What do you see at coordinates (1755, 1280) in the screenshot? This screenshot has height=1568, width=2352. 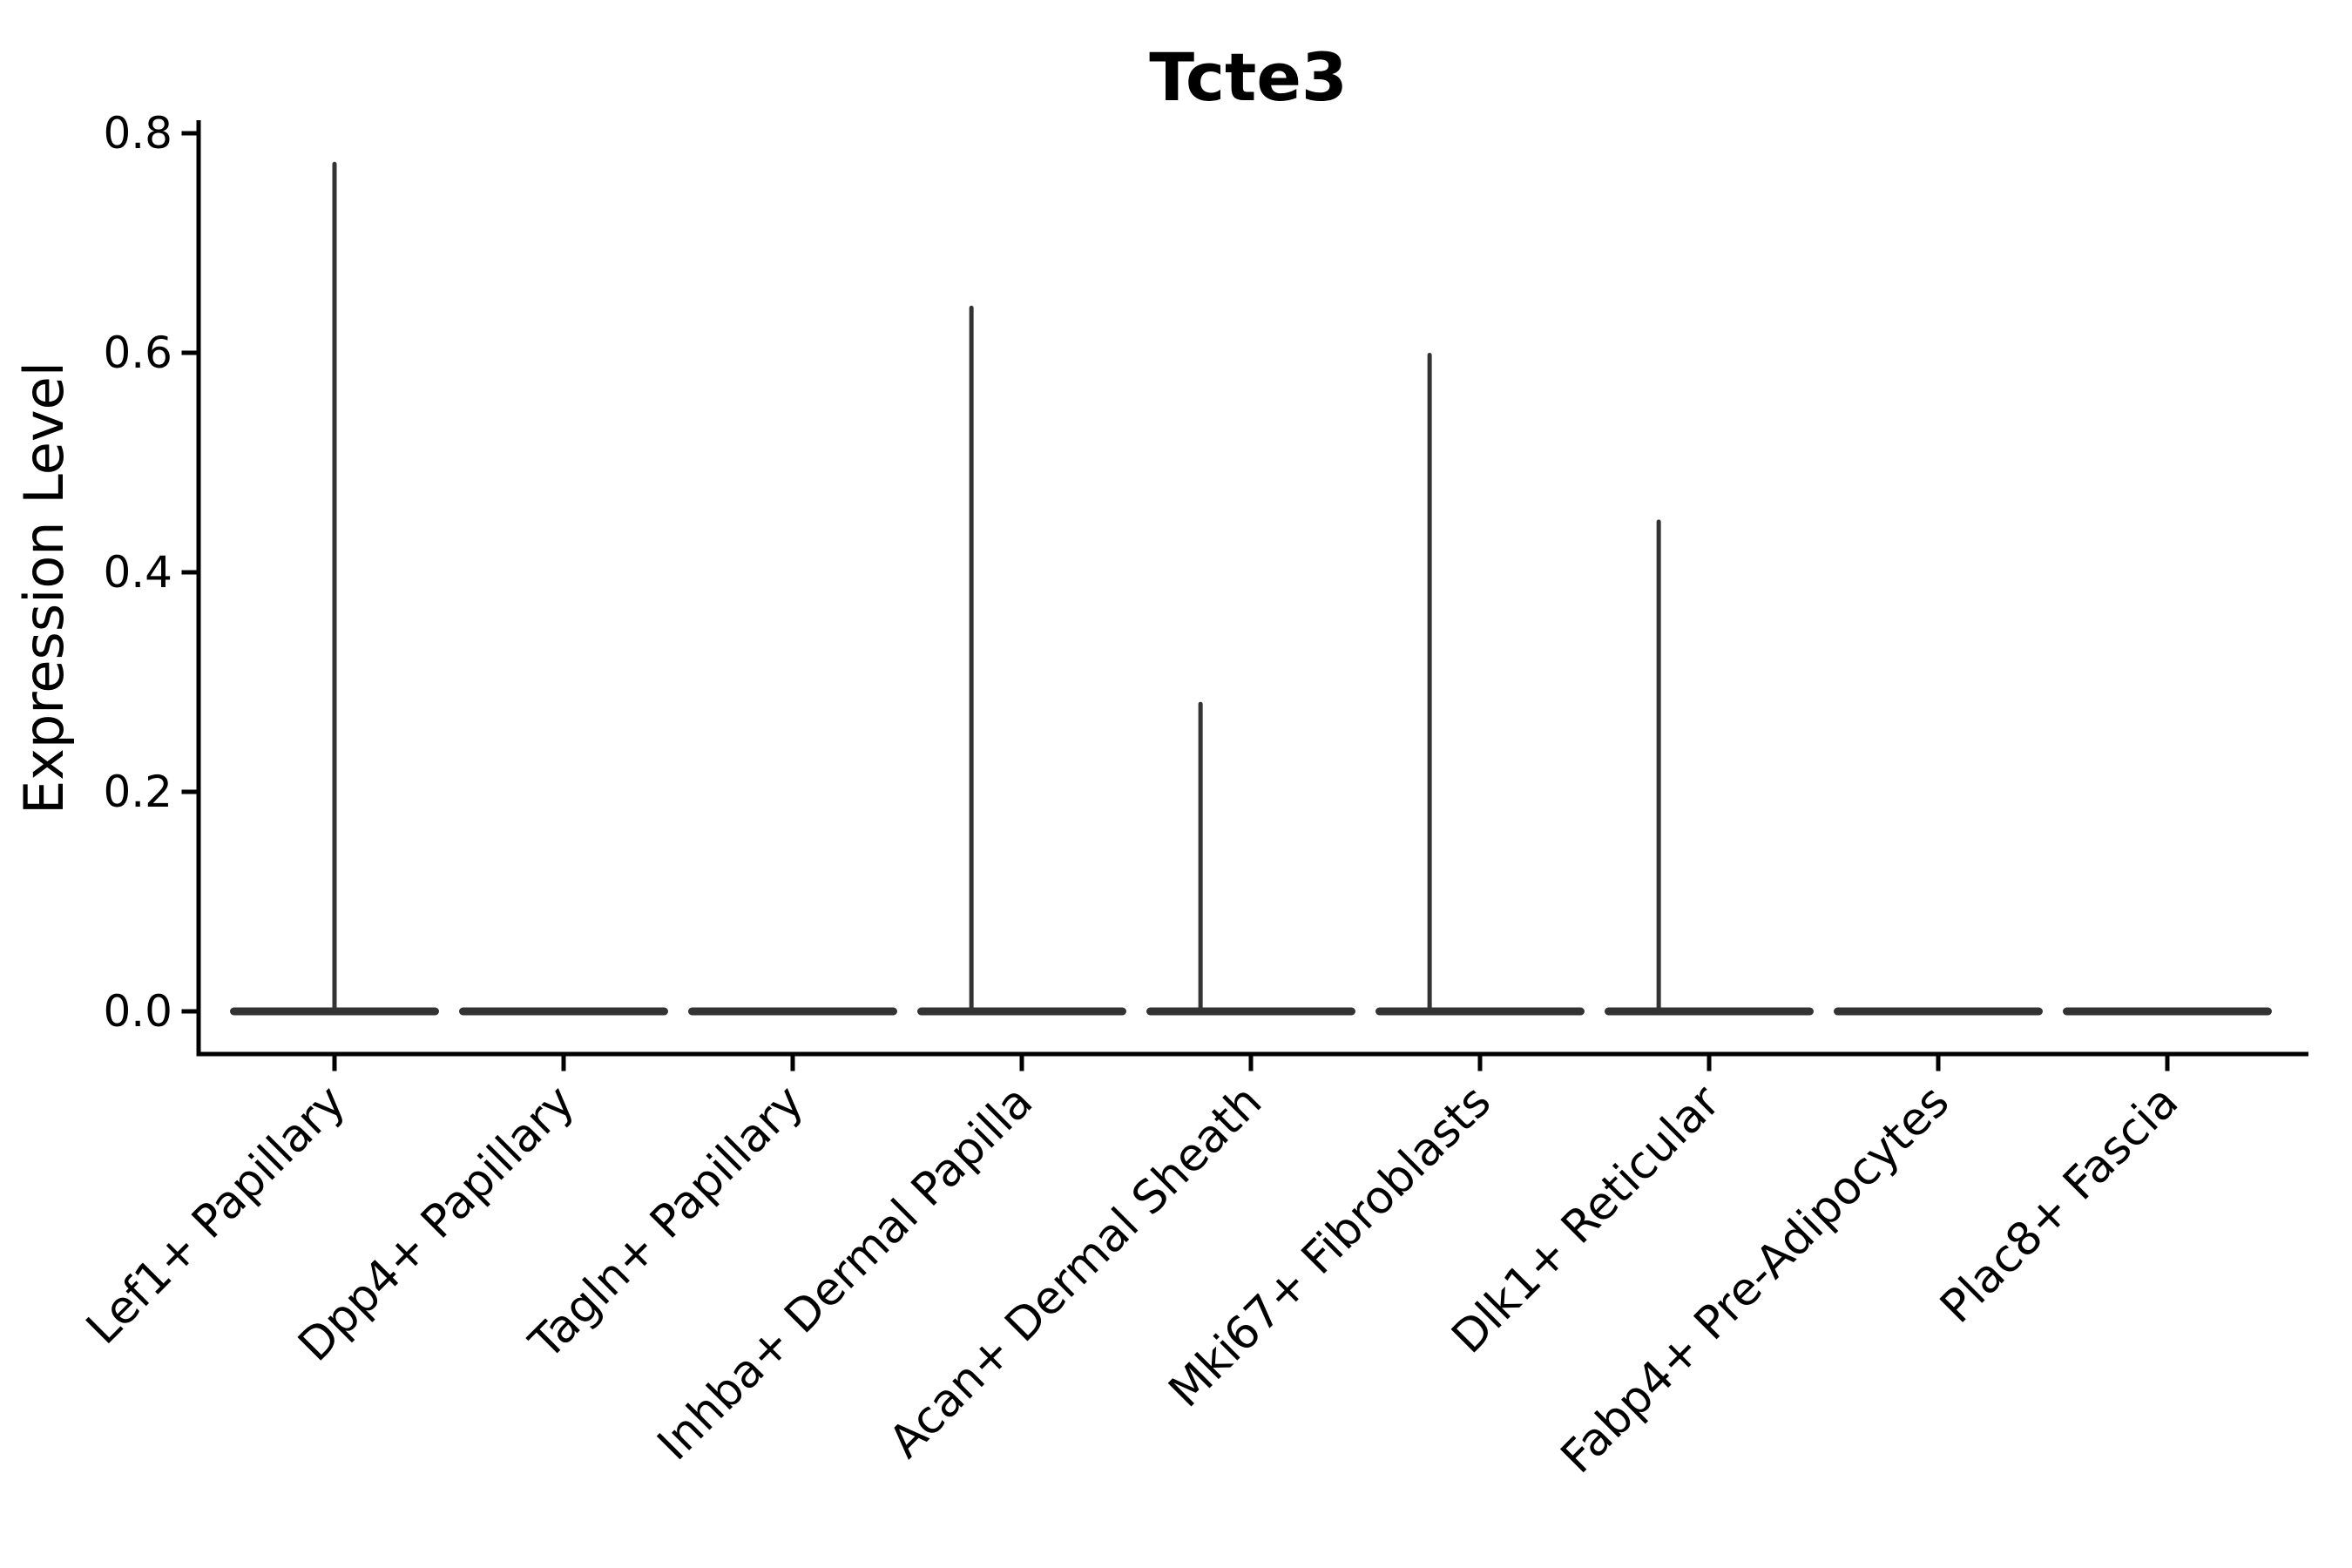 I see `x-tick-label: Fabp4+ Pre-Adipocytes` at bounding box center [1755, 1280].